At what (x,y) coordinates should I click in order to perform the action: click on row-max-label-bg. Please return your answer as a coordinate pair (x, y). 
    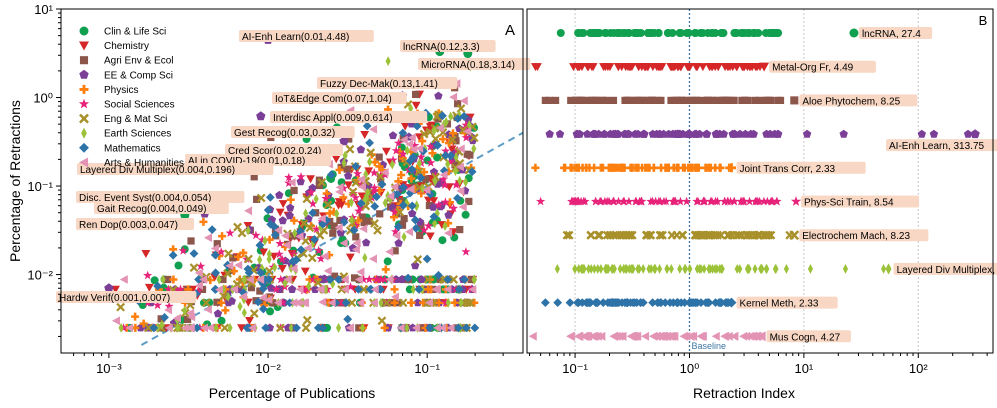
    Looking at the image, I should click on (808, 336).